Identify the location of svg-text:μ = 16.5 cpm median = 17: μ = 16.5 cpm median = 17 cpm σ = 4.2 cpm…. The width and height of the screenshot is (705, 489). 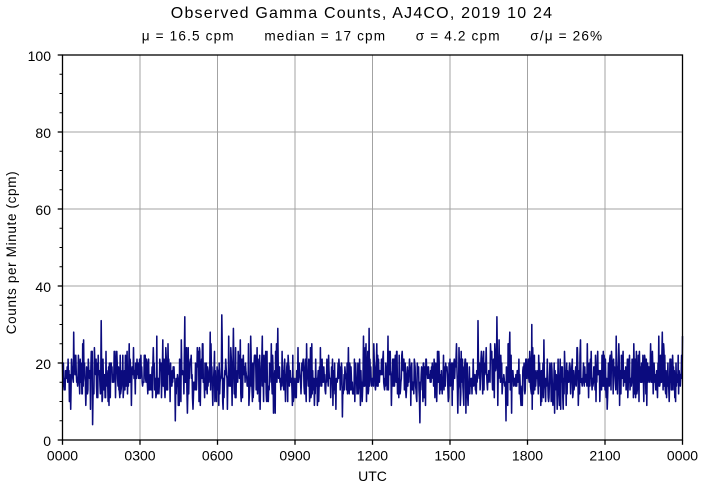
(373, 36).